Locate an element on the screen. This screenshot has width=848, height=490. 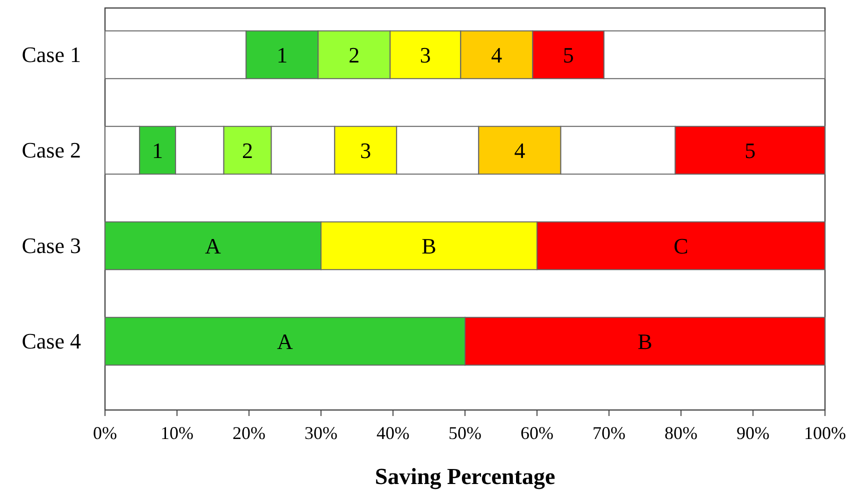
annotation: C is located at coordinates (681, 245).